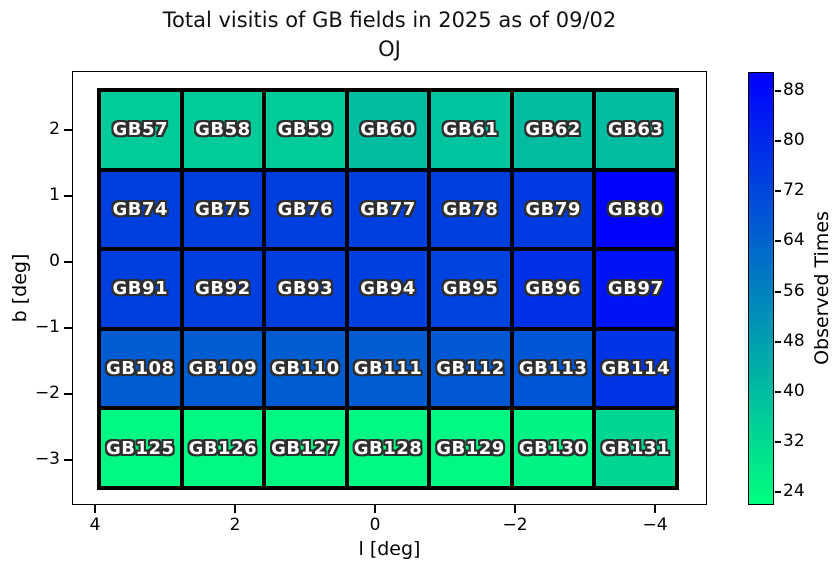 The image size is (835, 575). I want to click on heatmap-cell-label: GB91, so click(140, 289).